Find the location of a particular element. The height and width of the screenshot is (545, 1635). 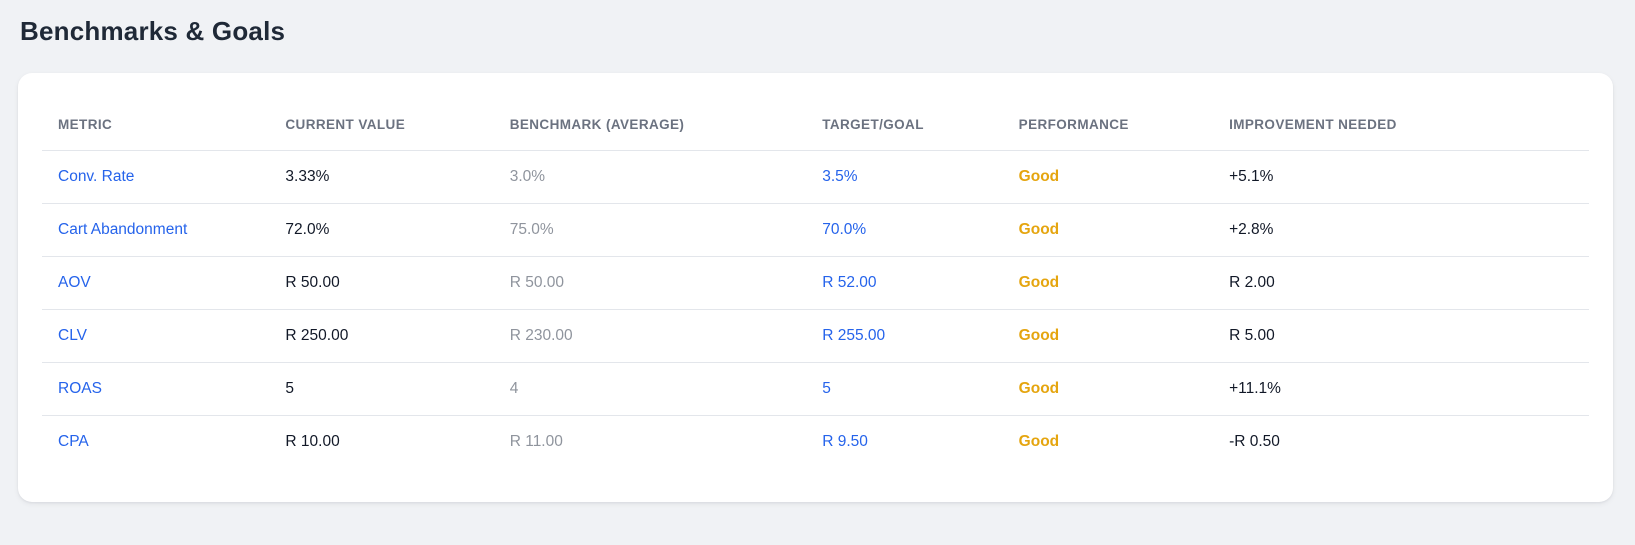

metric-link: ROAS is located at coordinates (80, 388).